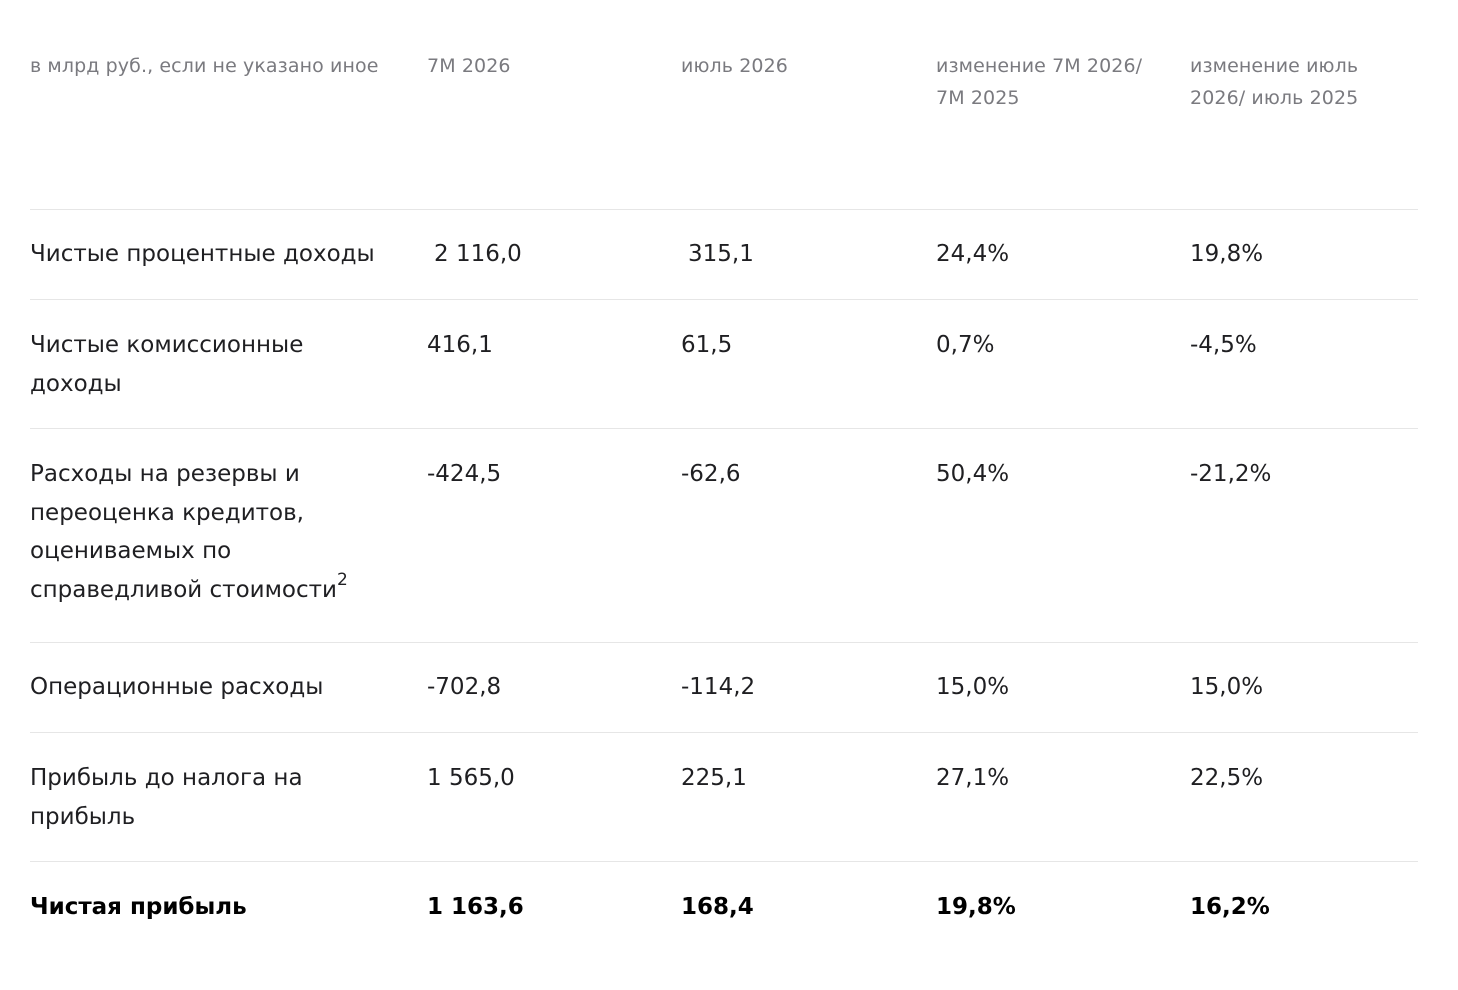 Image resolution: width=1458 pixels, height=990 pixels. What do you see at coordinates (471, 778) in the screenshot?
I see `value-7m-2026: 1 565,0` at bounding box center [471, 778].